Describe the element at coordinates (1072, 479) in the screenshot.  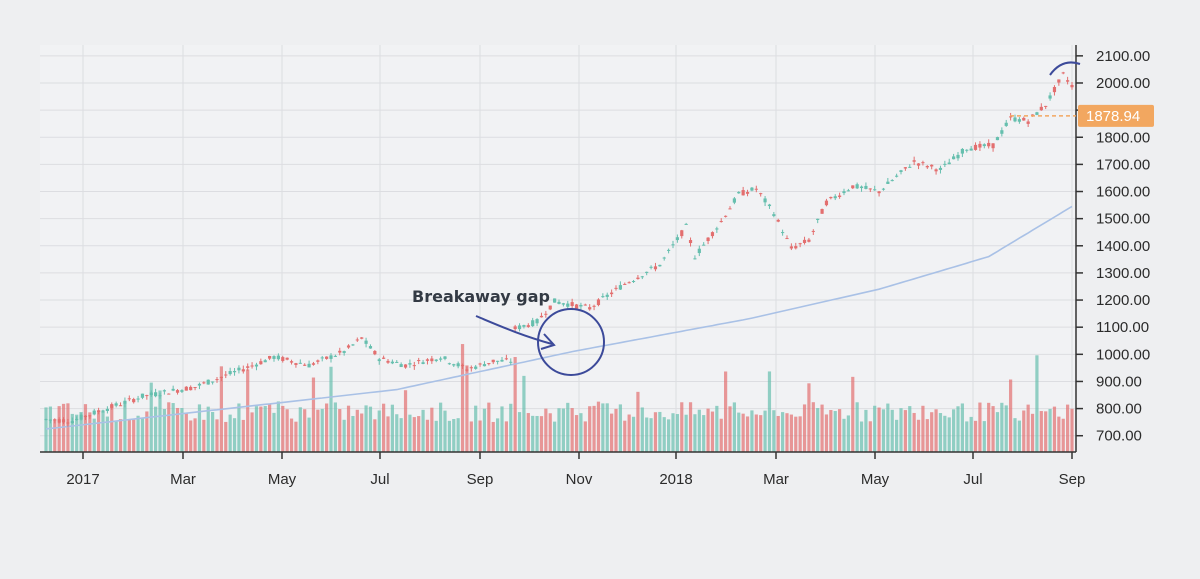
I see `x-tick-label: Sep` at that location.